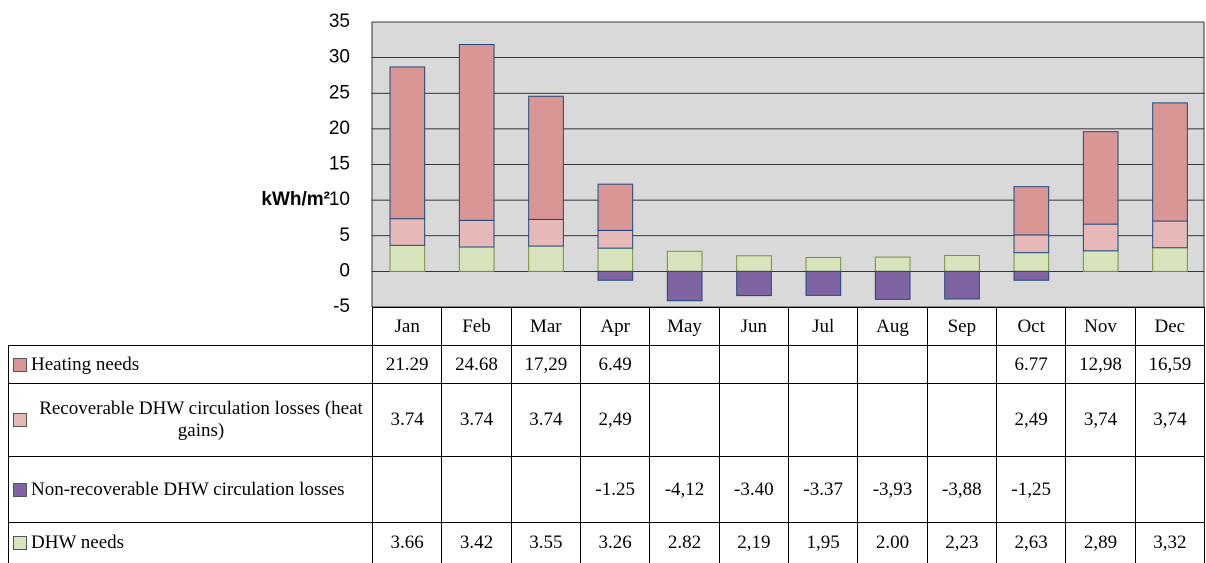 The image size is (1206, 563). Describe the element at coordinates (407, 326) in the screenshot. I see `x-tick-label: Jan` at that location.